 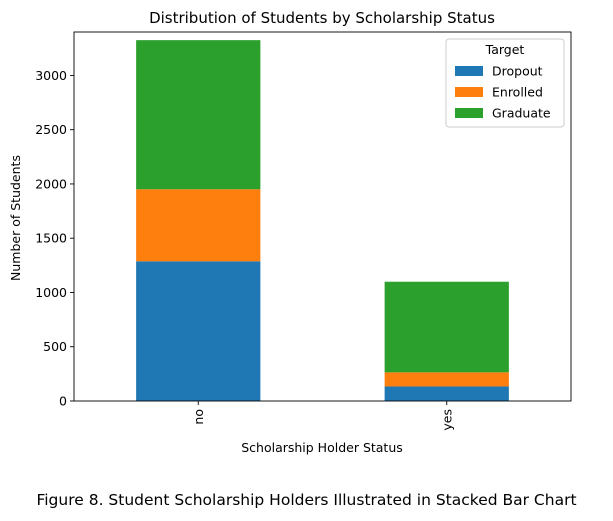 I want to click on legend-swatch-graduate, so click(x=469, y=113).